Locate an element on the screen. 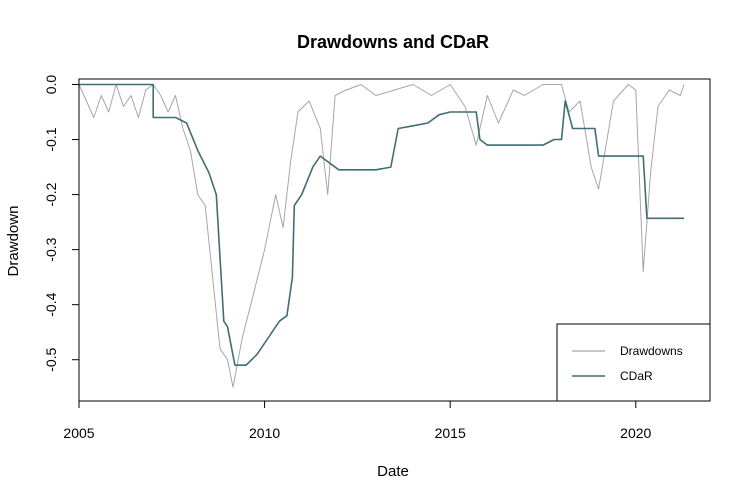 The height and width of the screenshot is (500, 750). y-tick-label: -0.4 is located at coordinates (51, 304).